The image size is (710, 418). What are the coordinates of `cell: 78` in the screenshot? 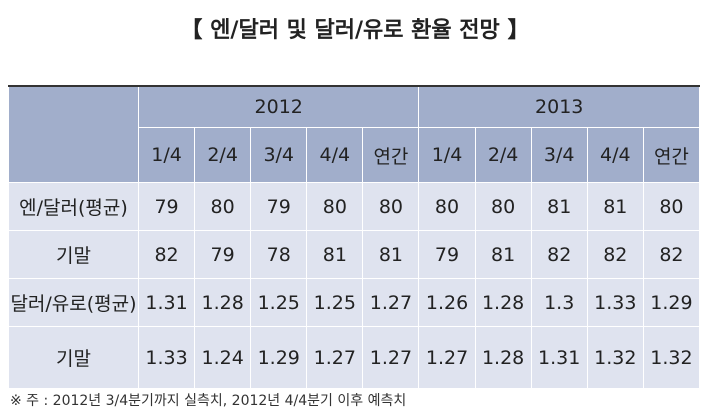 It's located at (279, 254).